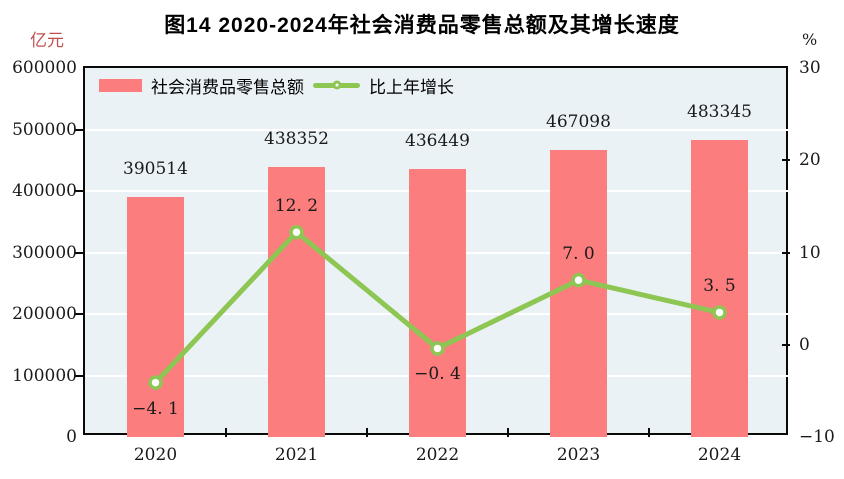 This screenshot has width=844, height=479. I want to click on growth-value-label: −0. 4, so click(437, 374).